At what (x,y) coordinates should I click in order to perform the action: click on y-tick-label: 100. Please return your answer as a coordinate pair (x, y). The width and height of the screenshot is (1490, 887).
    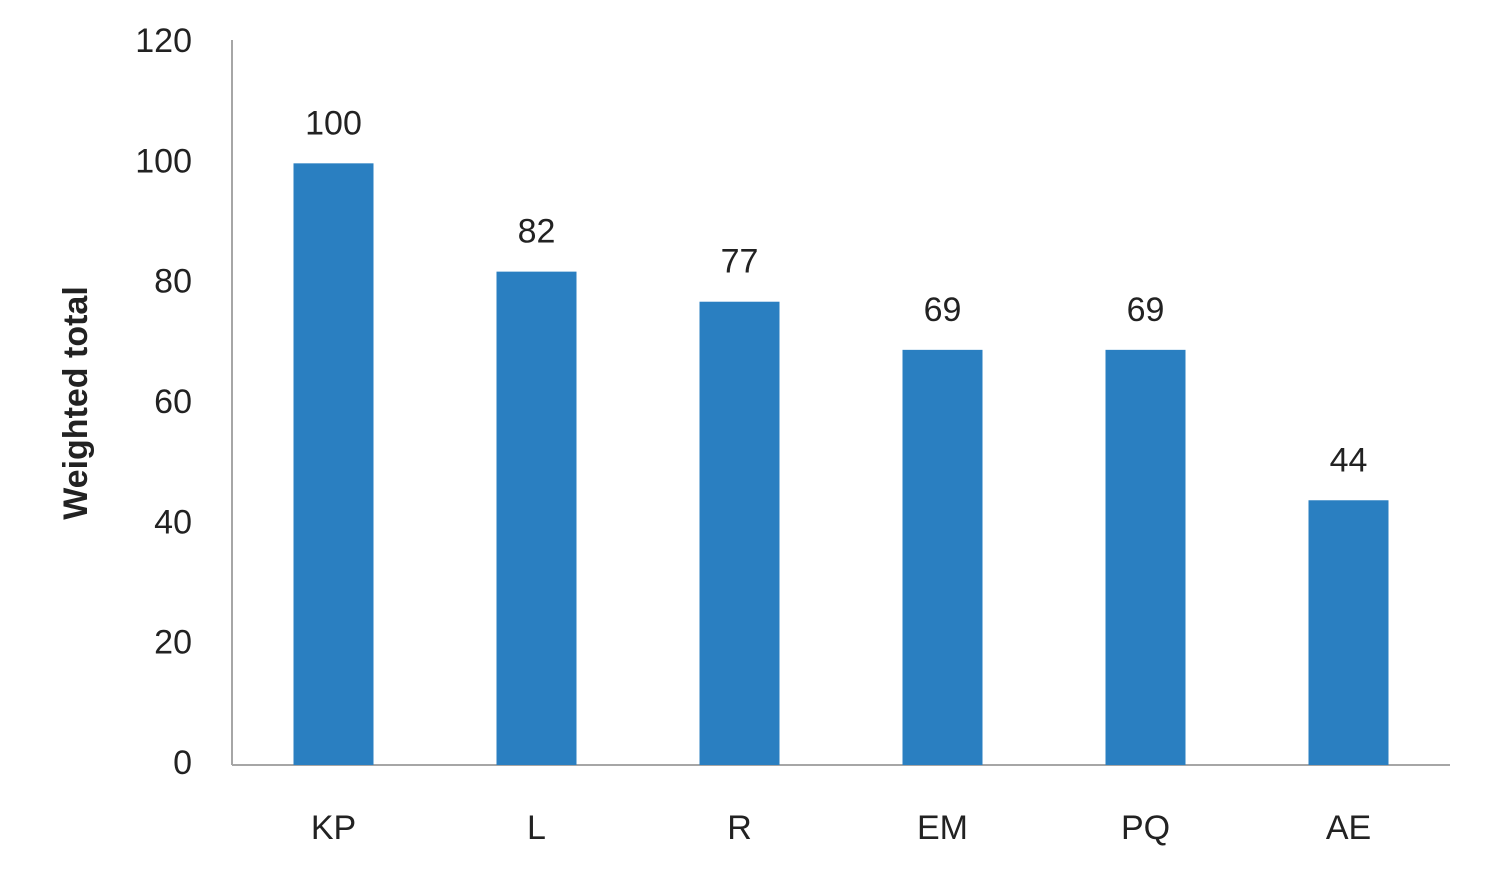
    Looking at the image, I should click on (163, 161).